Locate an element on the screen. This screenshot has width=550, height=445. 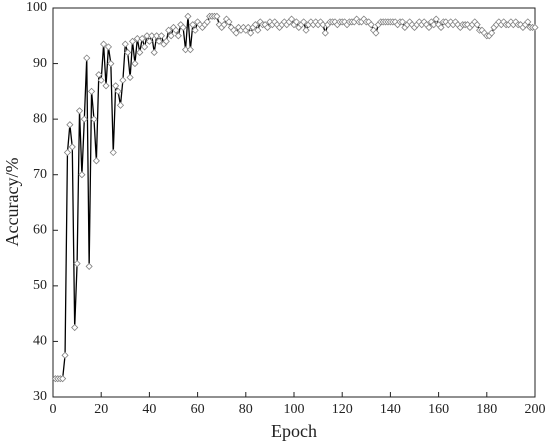
x-tick-label: 180 is located at coordinates (486, 409).